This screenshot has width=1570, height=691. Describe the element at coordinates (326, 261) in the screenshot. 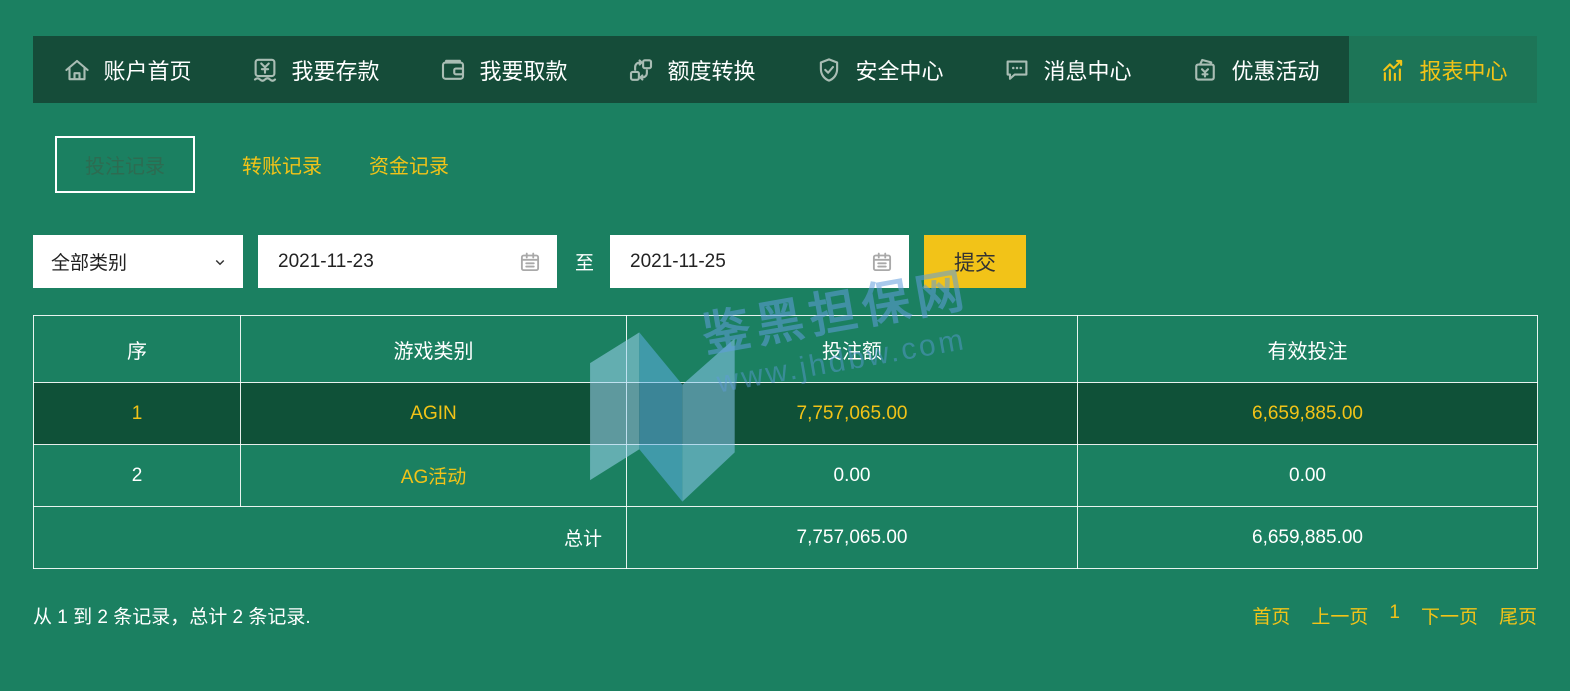

I see `date-from-value: 2021-11-23` at that location.